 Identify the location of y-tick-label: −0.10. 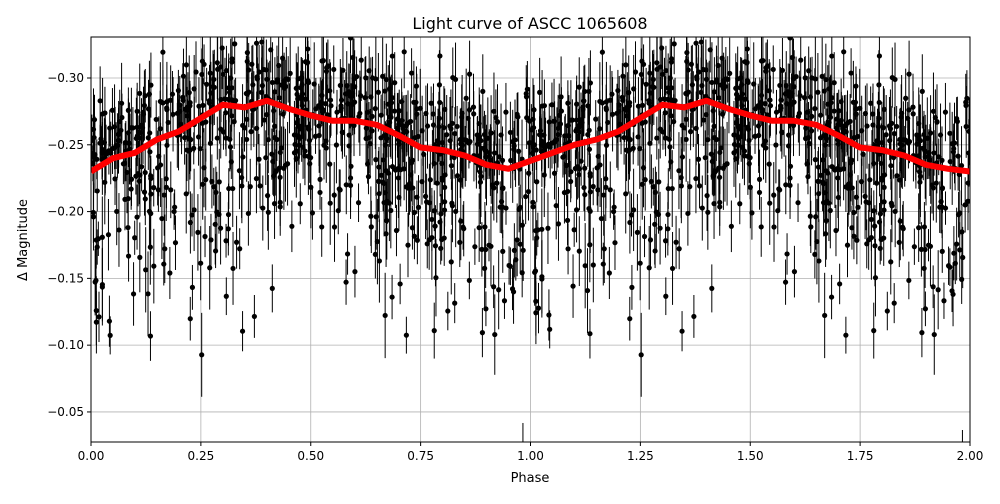
(65, 345).